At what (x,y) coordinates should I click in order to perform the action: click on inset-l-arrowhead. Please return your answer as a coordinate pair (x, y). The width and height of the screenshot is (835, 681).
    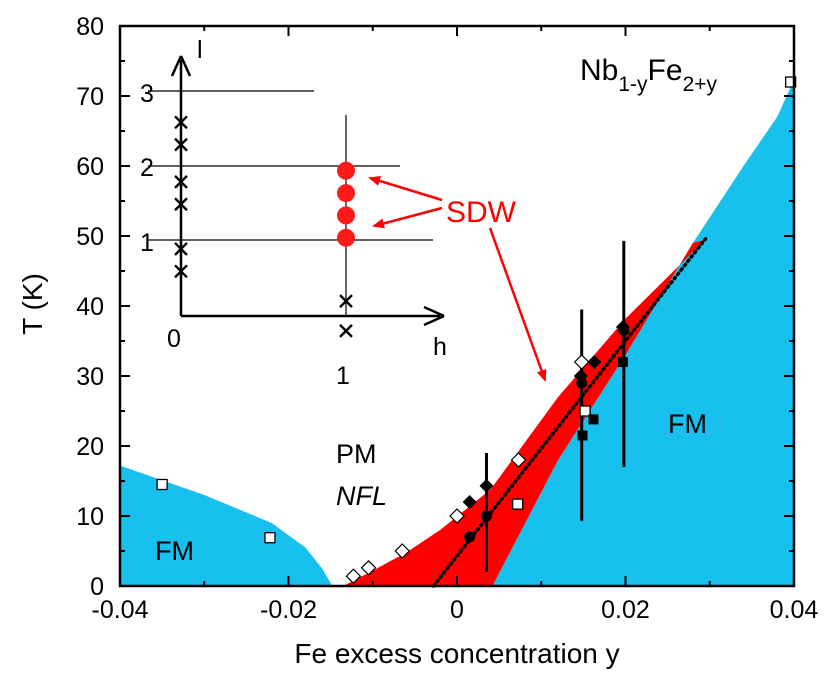
    Looking at the image, I should click on (181, 66).